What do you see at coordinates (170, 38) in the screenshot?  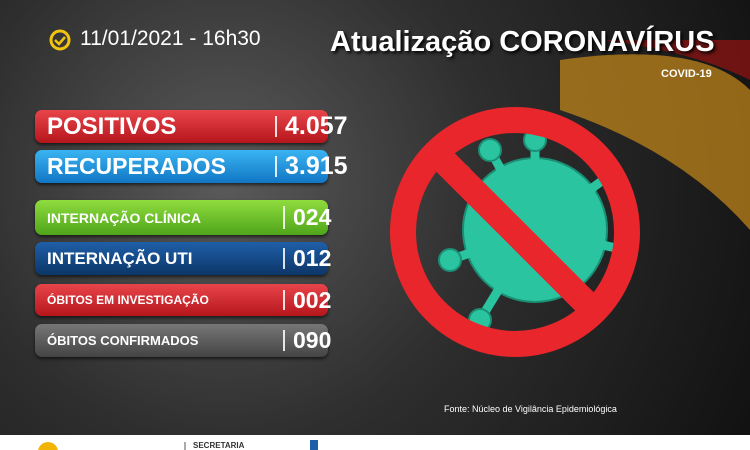 I see `date-time: 11/01/2021 - 16h30` at bounding box center [170, 38].